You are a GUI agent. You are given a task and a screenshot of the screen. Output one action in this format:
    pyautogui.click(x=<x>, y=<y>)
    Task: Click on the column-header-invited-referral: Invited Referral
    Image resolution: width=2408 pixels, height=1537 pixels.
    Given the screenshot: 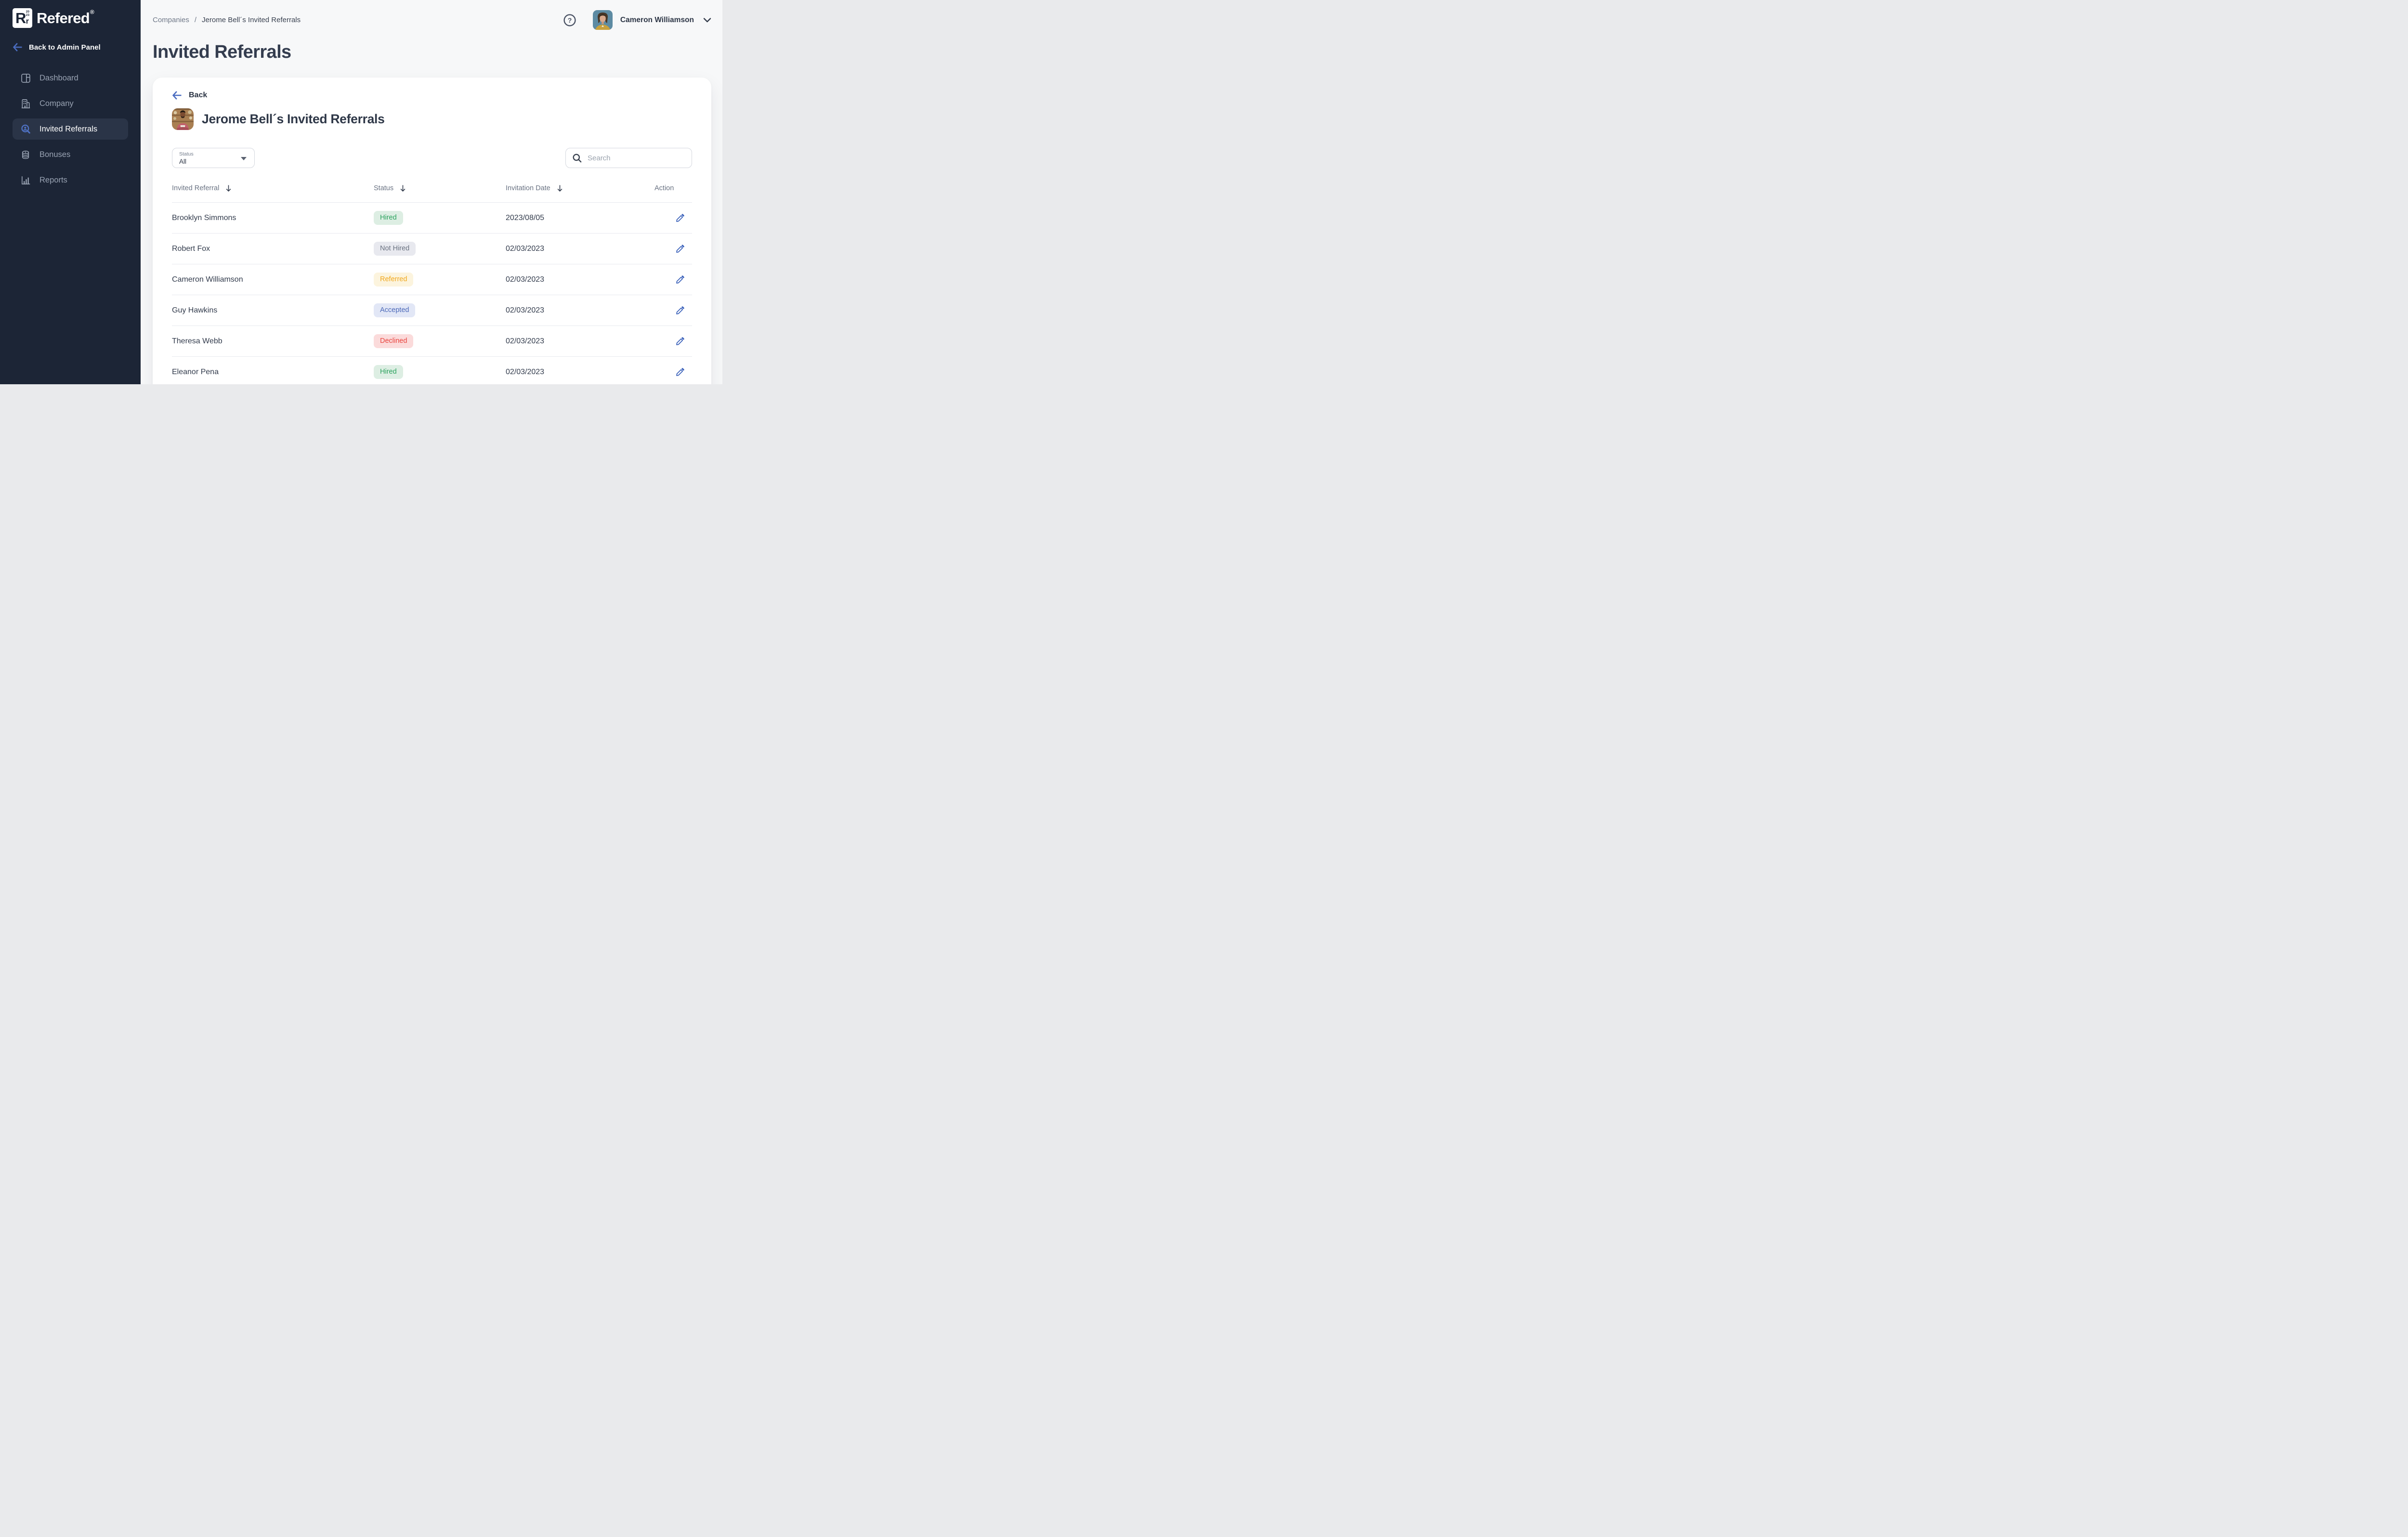 What is the action you would take?
    pyautogui.click(x=273, y=188)
    